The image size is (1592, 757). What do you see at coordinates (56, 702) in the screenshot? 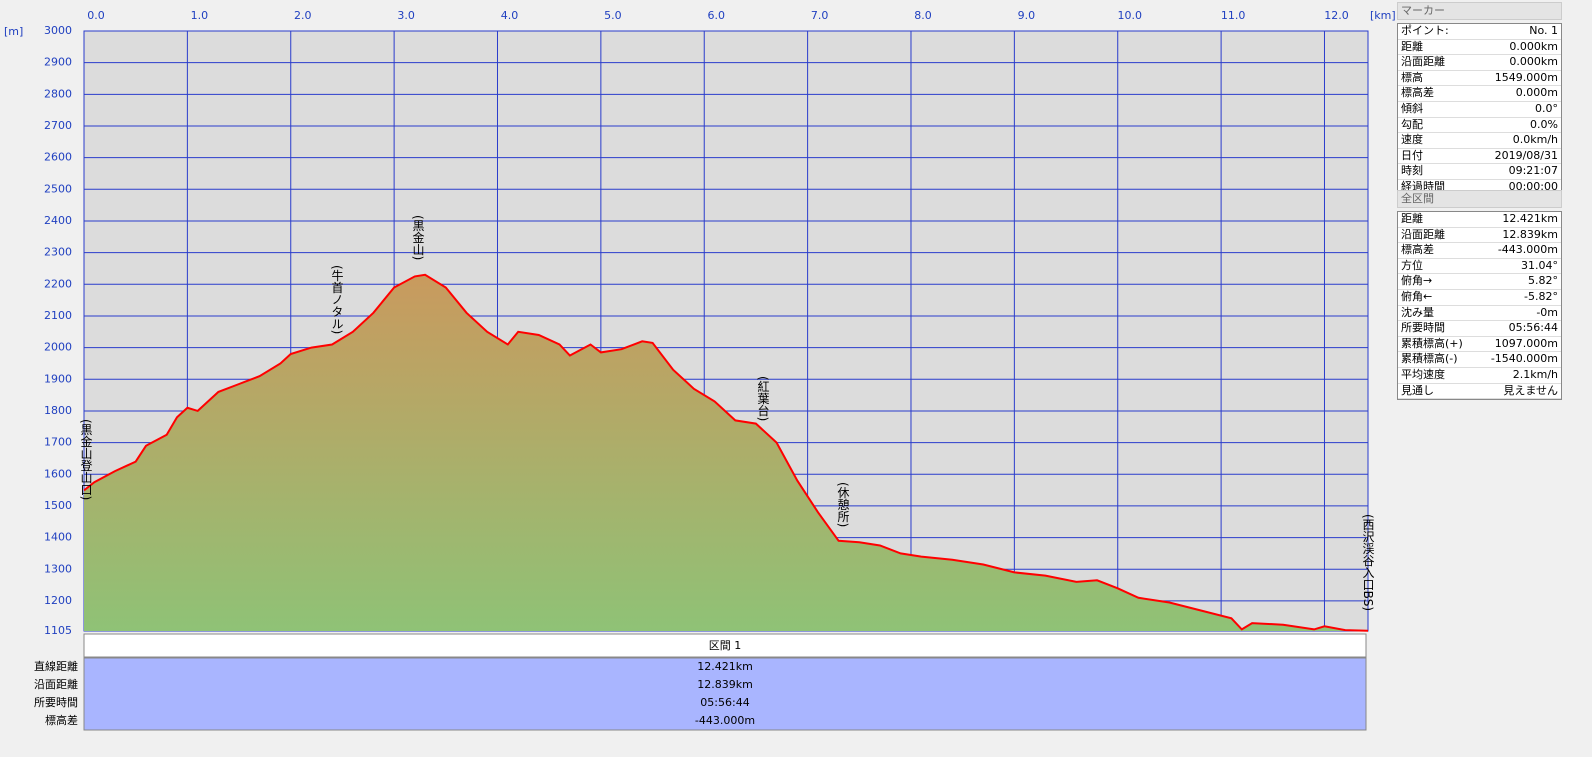
I see `section-label: 所要時間` at bounding box center [56, 702].